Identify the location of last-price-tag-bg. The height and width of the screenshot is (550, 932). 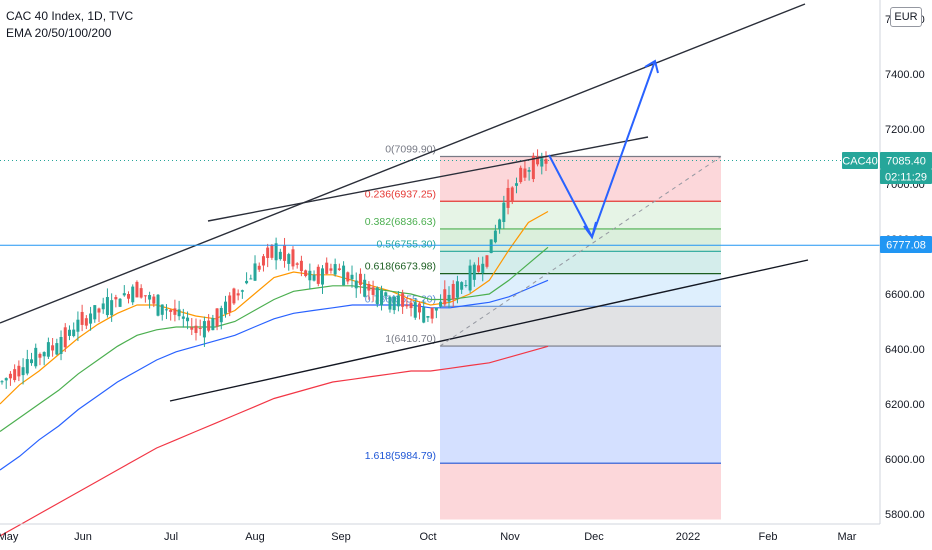
(906, 160).